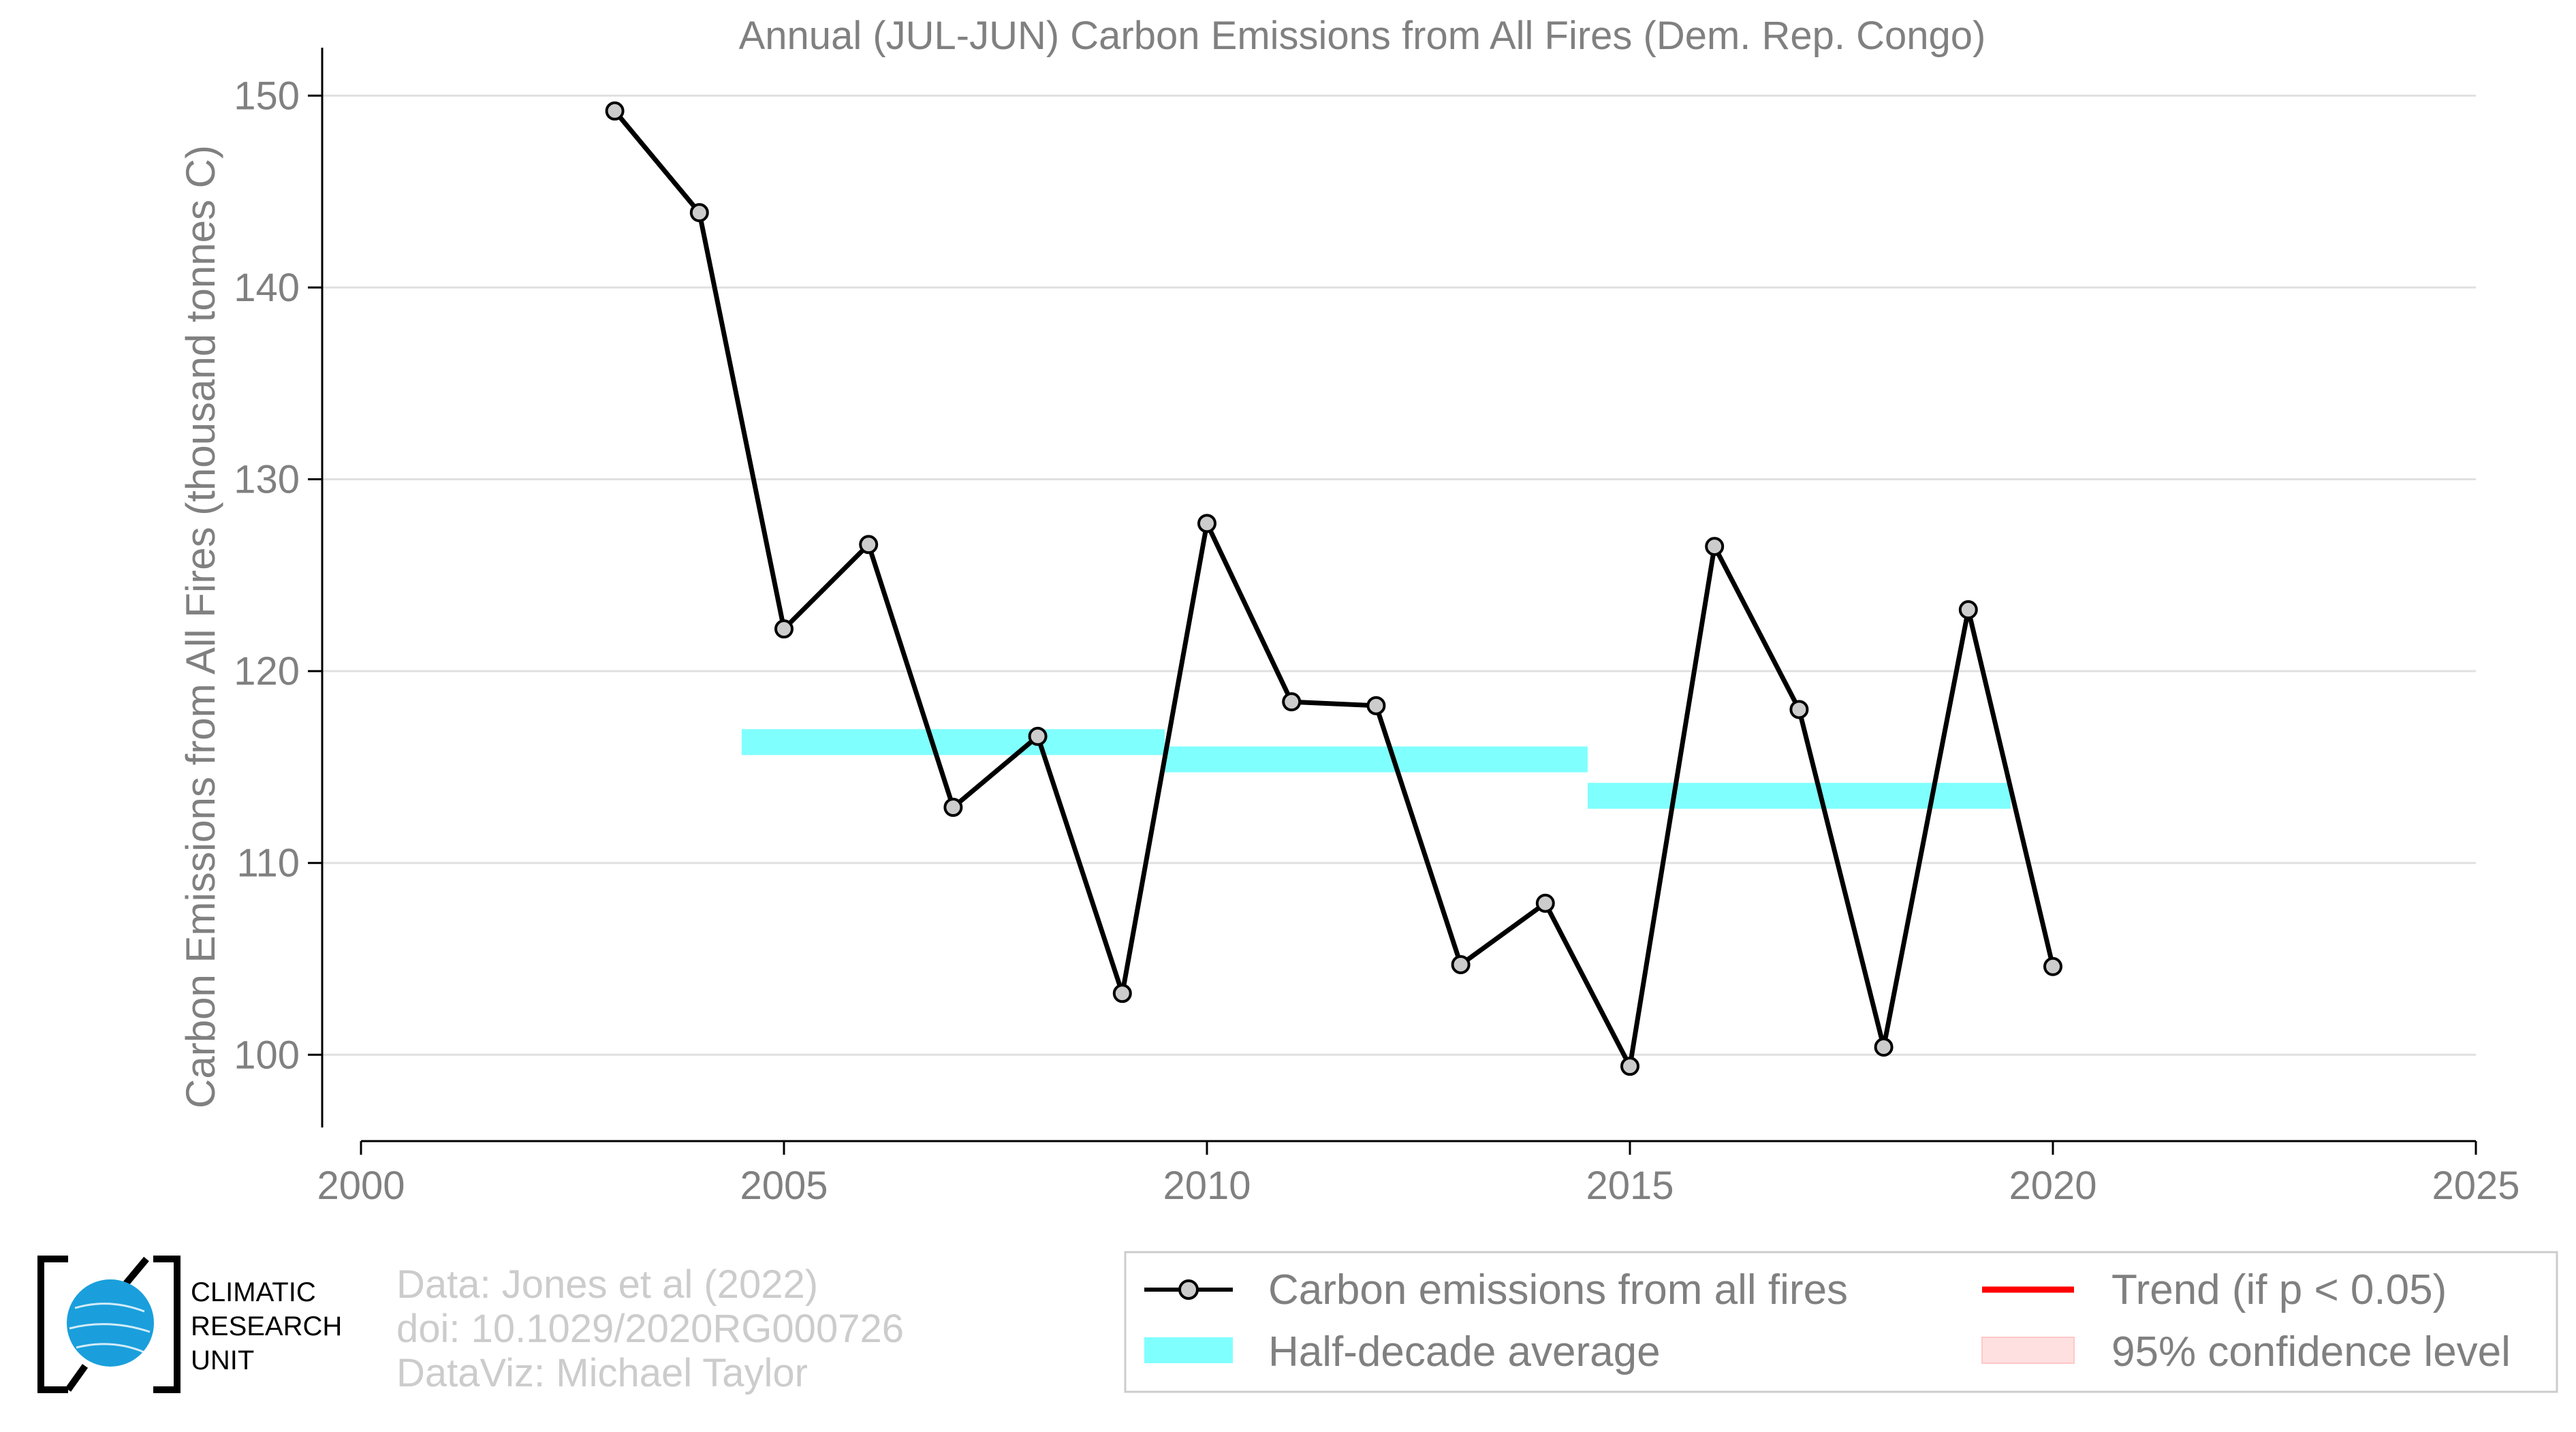 The image size is (2576, 1432). Describe the element at coordinates (607, 1284) in the screenshot. I see `credit-data: Data: Jones et al (2022)` at that location.